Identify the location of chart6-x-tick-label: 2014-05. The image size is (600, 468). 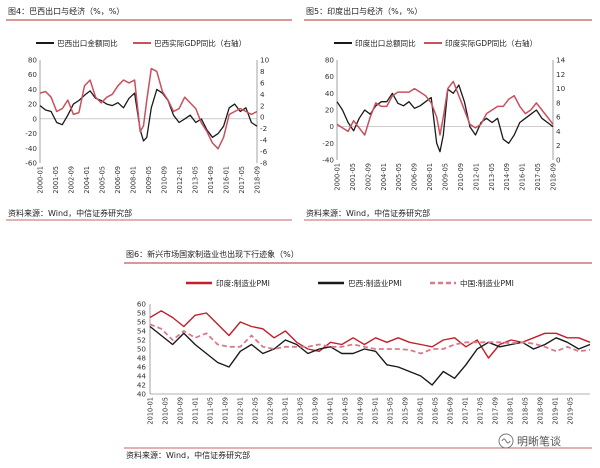
(346, 411).